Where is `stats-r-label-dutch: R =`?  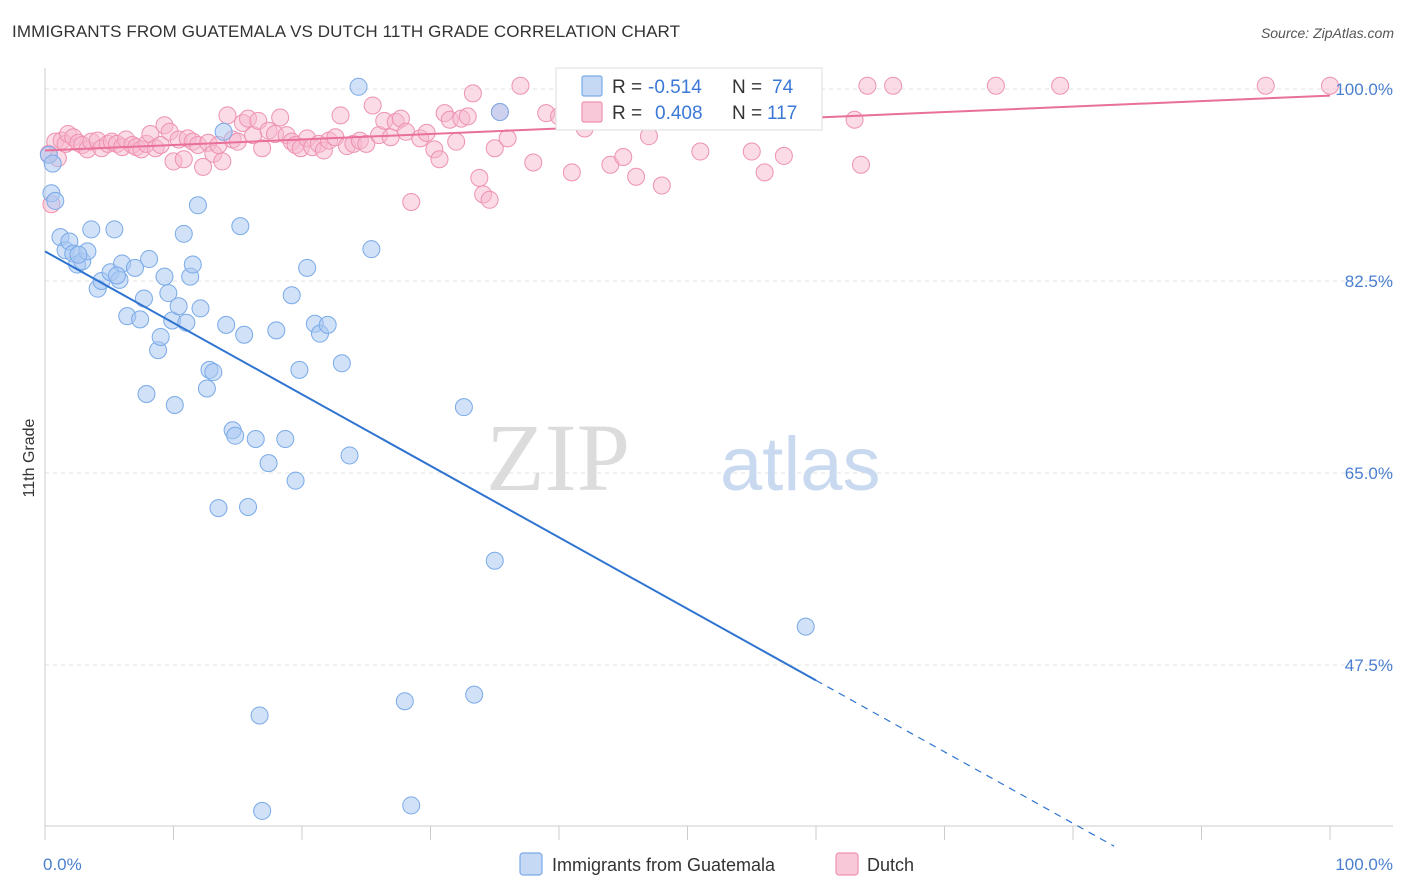
stats-r-label-dutch: R = is located at coordinates (627, 113).